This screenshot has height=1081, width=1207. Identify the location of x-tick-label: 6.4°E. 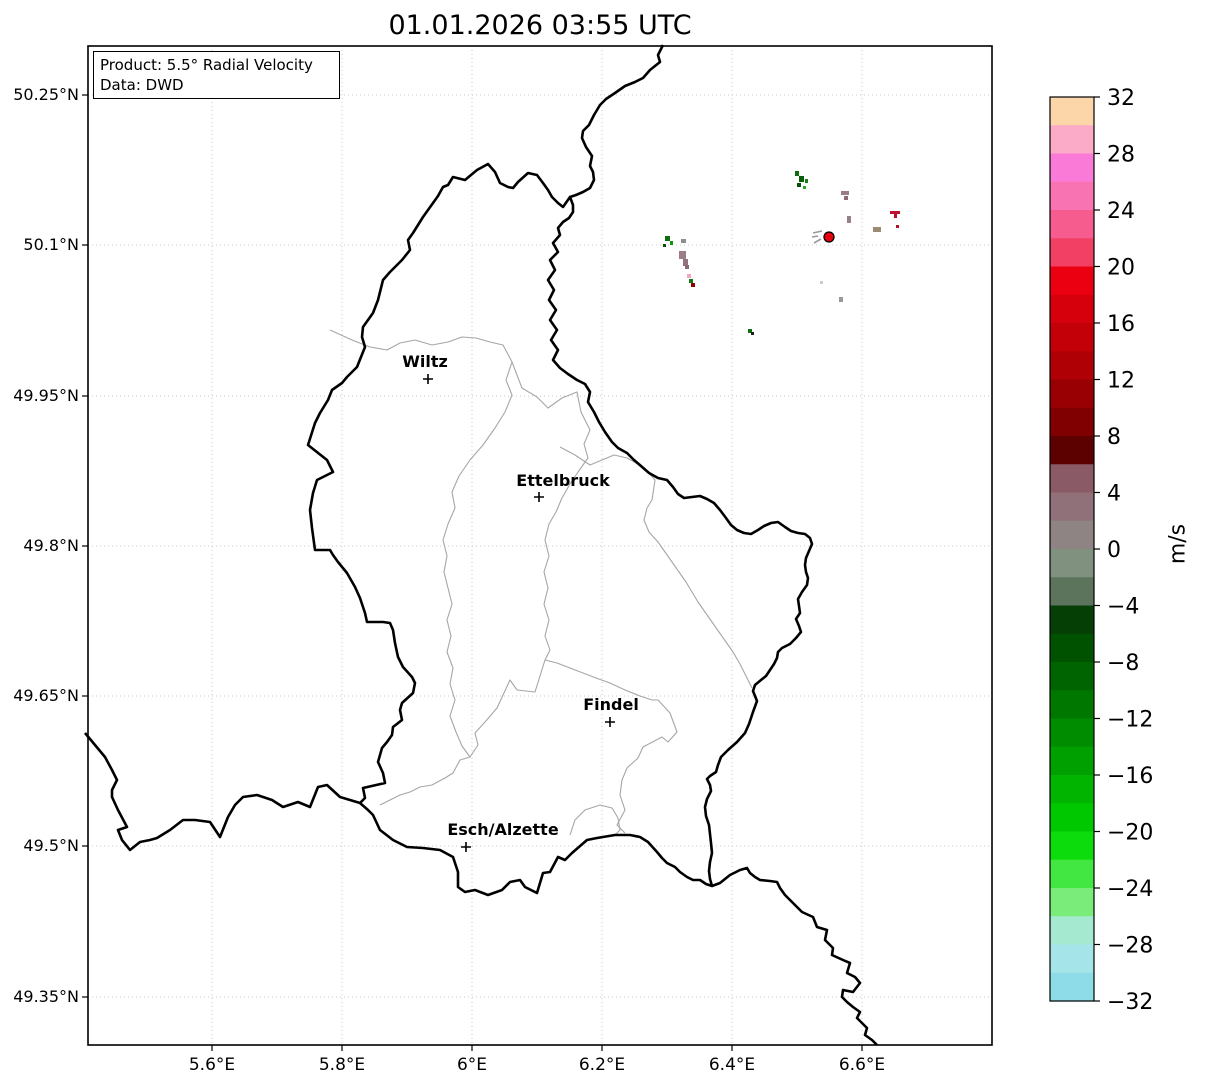
(732, 1065).